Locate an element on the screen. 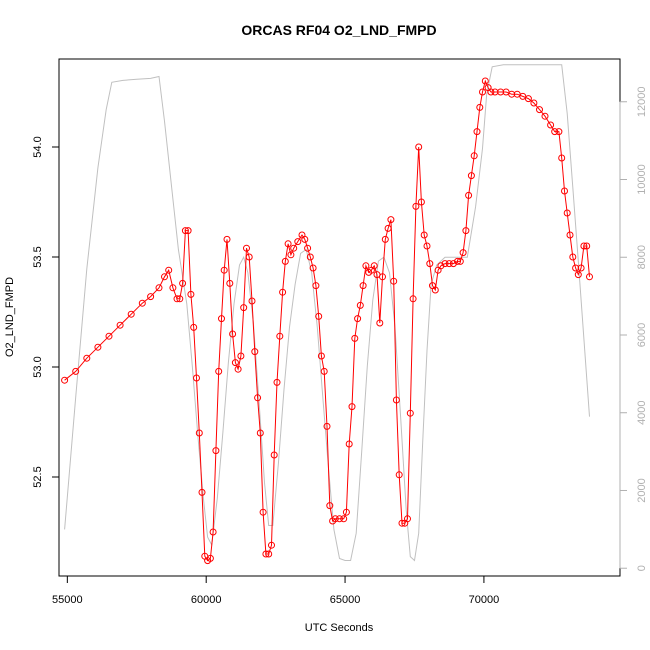 This screenshot has width=650, height=650. y2-tick-label: 4000 is located at coordinates (642, 412).